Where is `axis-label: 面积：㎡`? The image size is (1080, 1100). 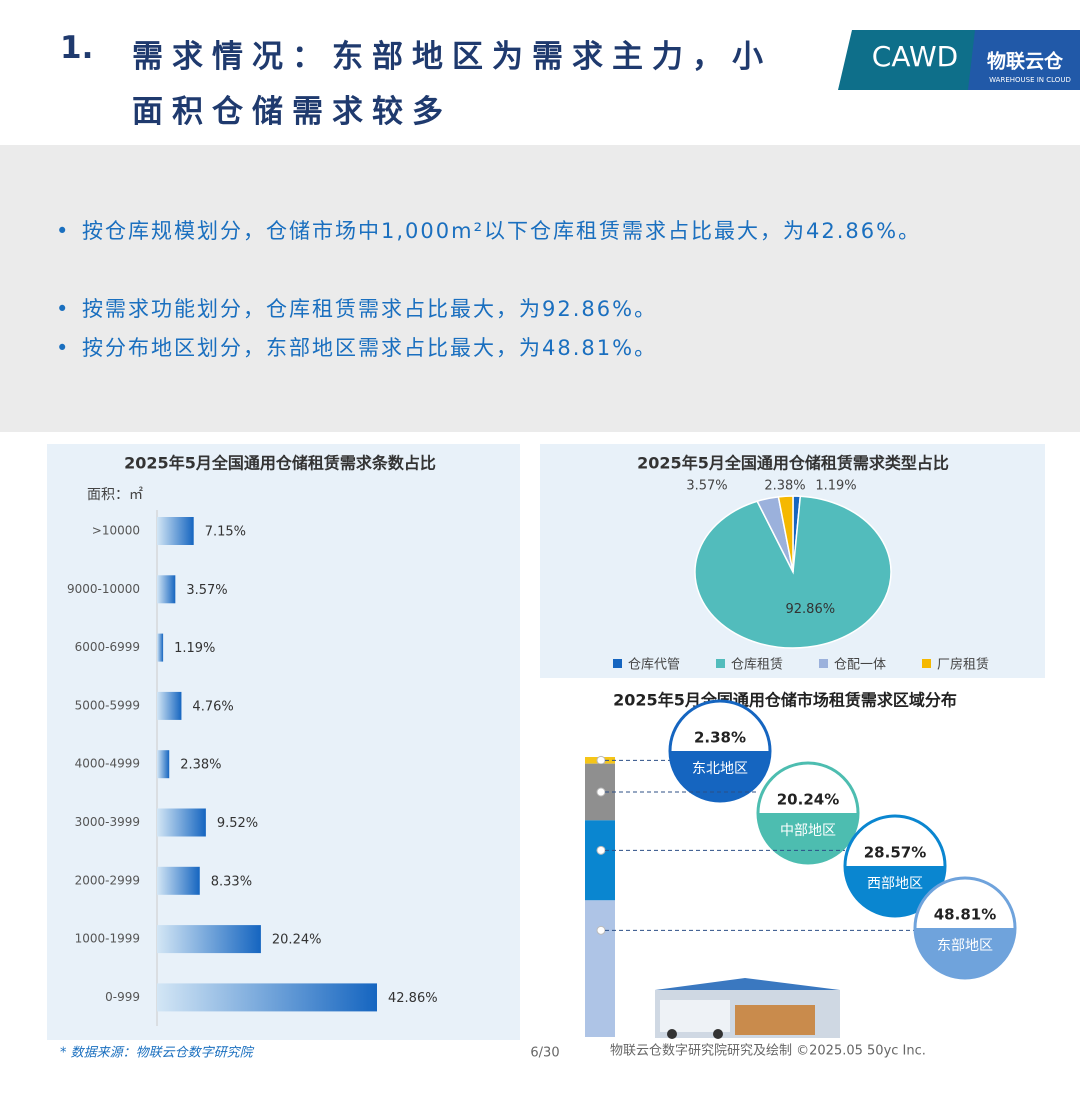 axis-label: 面积：㎡ is located at coordinates (115, 495).